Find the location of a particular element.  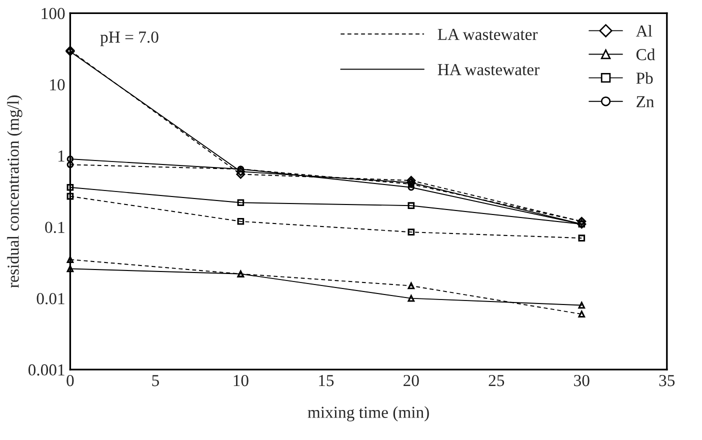

y-tick-label: 0.1 is located at coordinates (54, 228).